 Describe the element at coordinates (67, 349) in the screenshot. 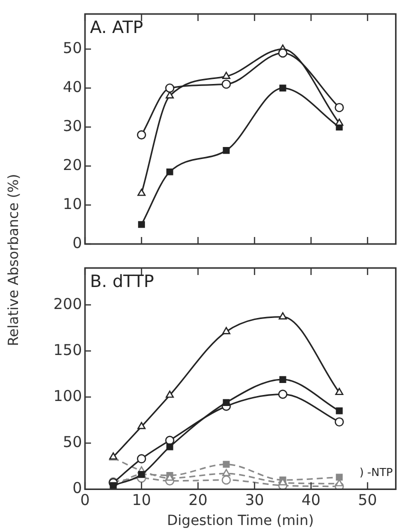

I see `y-tick-label: 150` at that location.